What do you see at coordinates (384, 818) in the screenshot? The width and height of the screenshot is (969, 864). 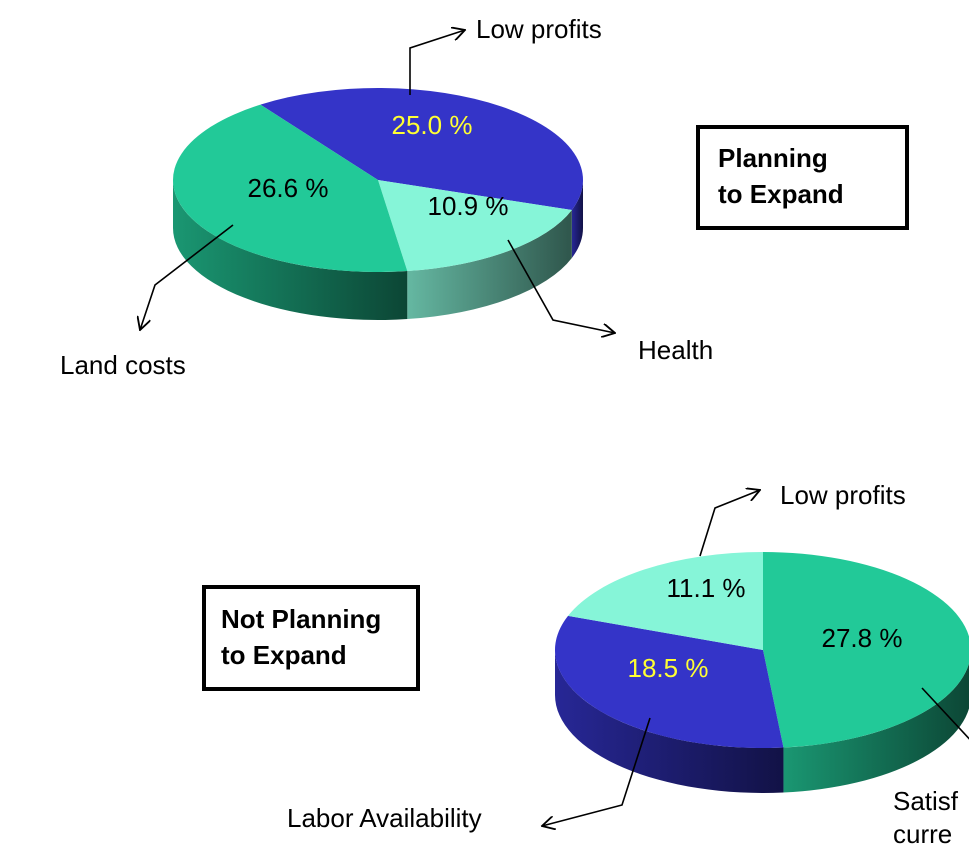 I see `category-label: Labor Availability` at bounding box center [384, 818].